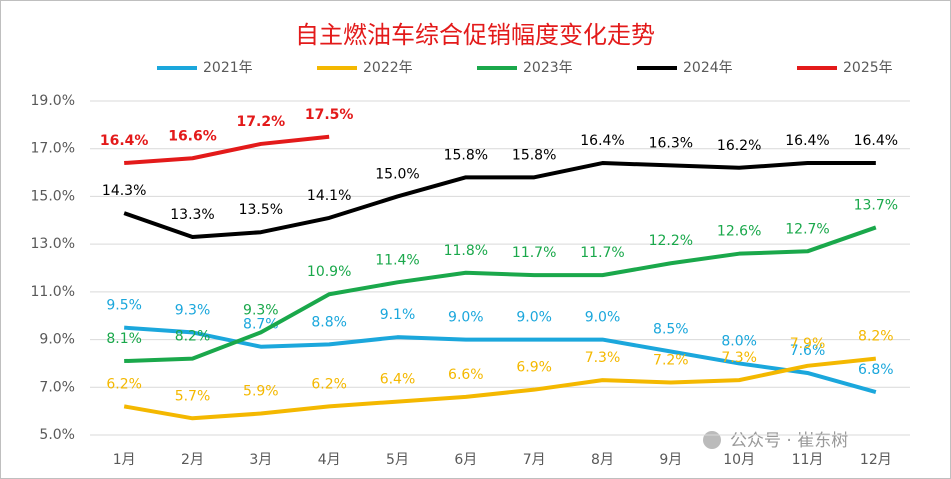  What do you see at coordinates (124, 306) in the screenshot?
I see `data-label: 9.5%` at bounding box center [124, 306].